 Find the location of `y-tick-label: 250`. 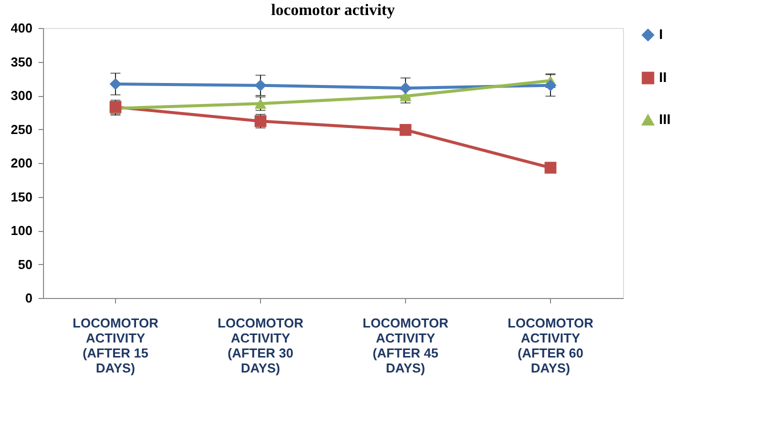

y-tick-label: 250 is located at coordinates (21, 129).